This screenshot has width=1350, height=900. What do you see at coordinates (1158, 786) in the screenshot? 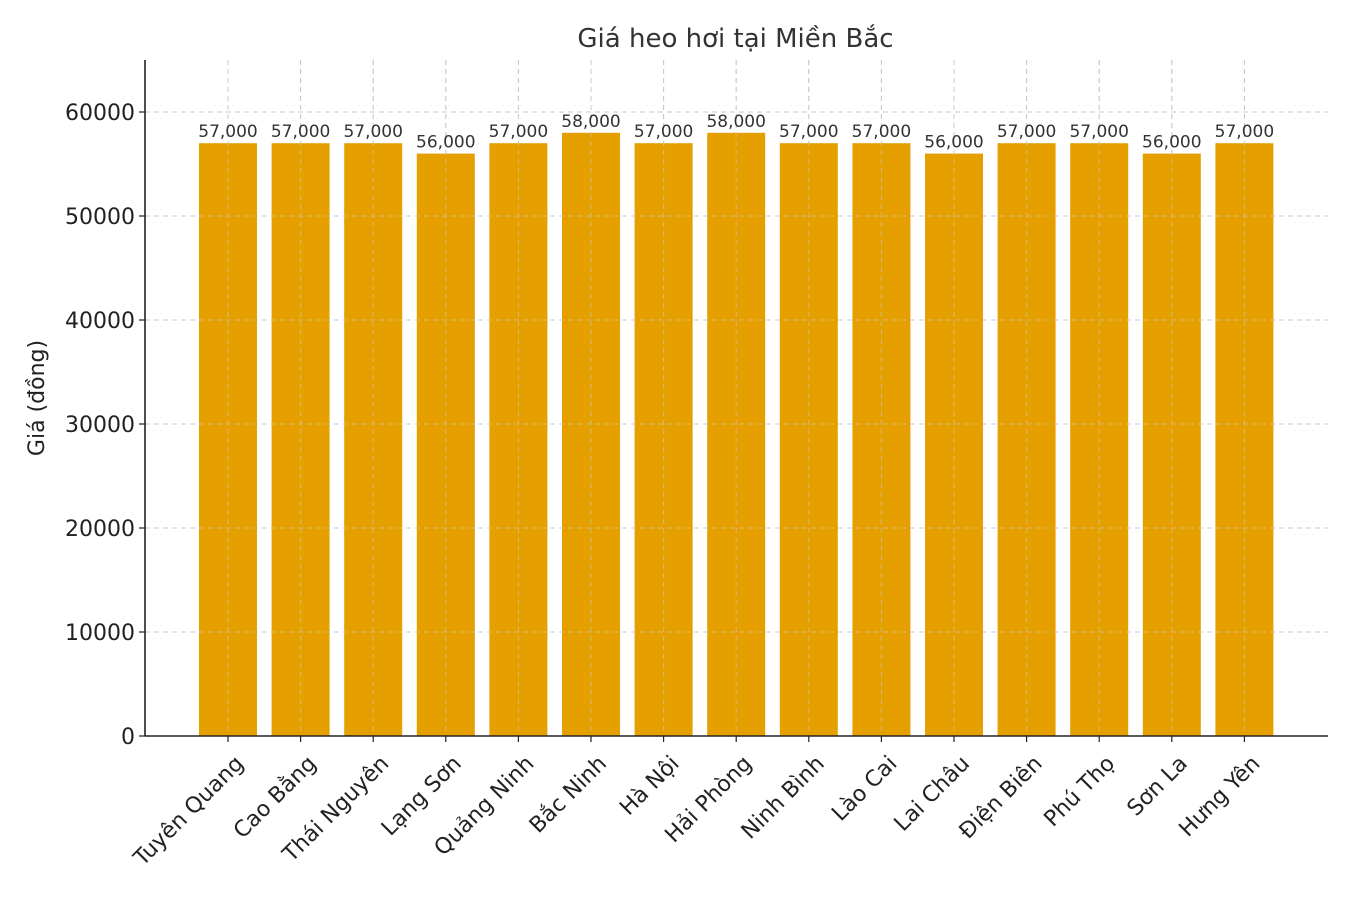
I see `x-tick-label: Sơn La` at bounding box center [1158, 786].